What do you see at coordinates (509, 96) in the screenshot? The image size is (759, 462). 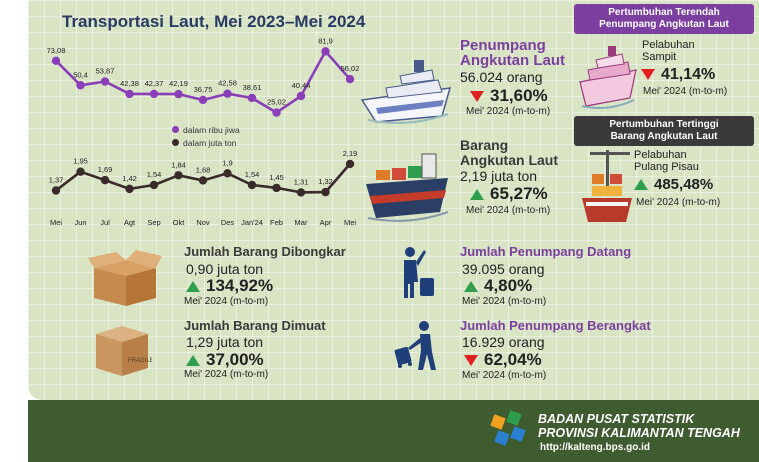 I see `penumpang-change: 31,60%` at bounding box center [509, 96].